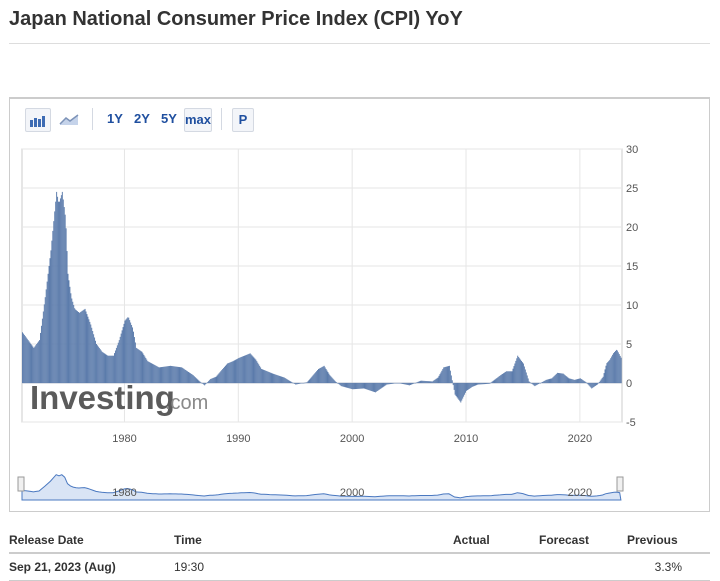 This screenshot has height=581, width=720. I want to click on row-previous: 3.3%, so click(668, 567).